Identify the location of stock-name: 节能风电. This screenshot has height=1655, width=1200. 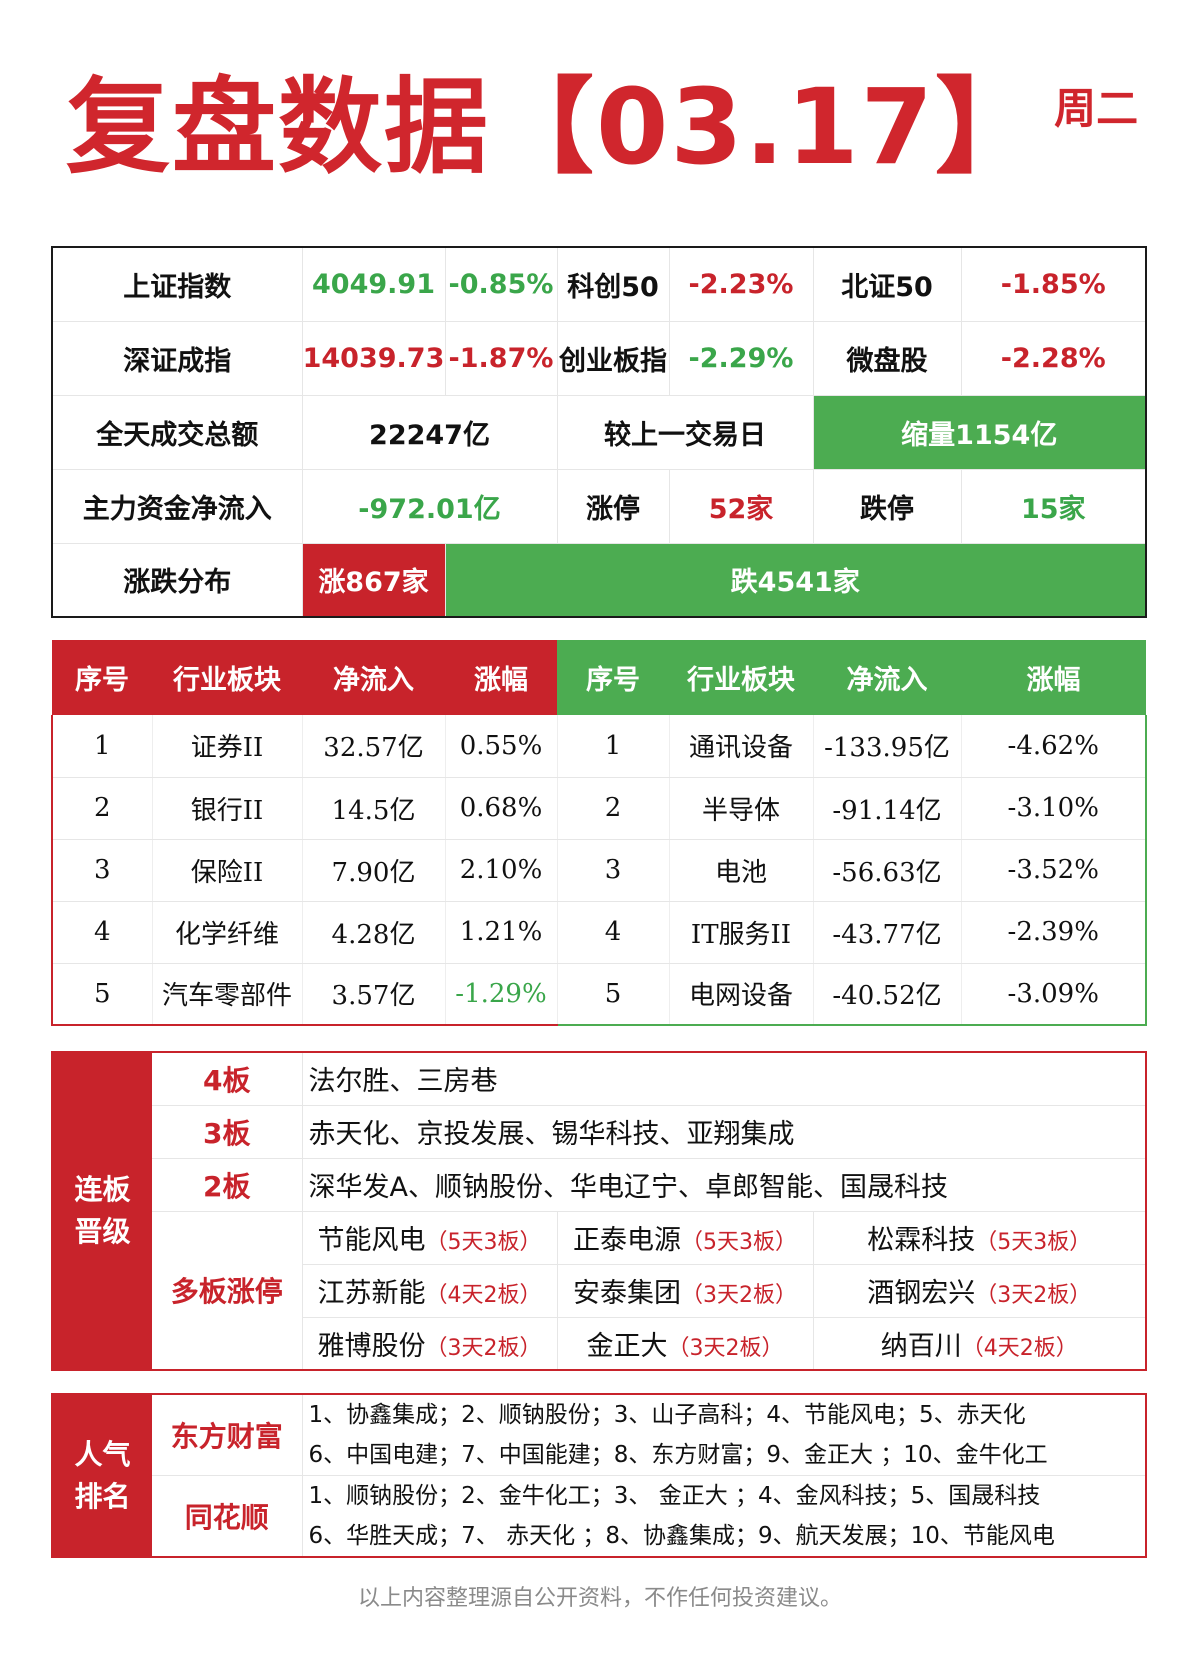
(371, 1240).